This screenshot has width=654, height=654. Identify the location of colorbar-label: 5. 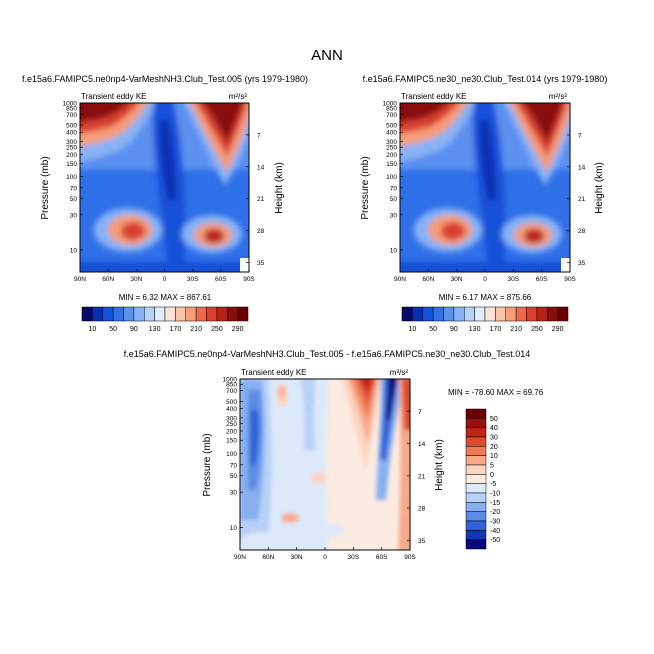
(492, 466).